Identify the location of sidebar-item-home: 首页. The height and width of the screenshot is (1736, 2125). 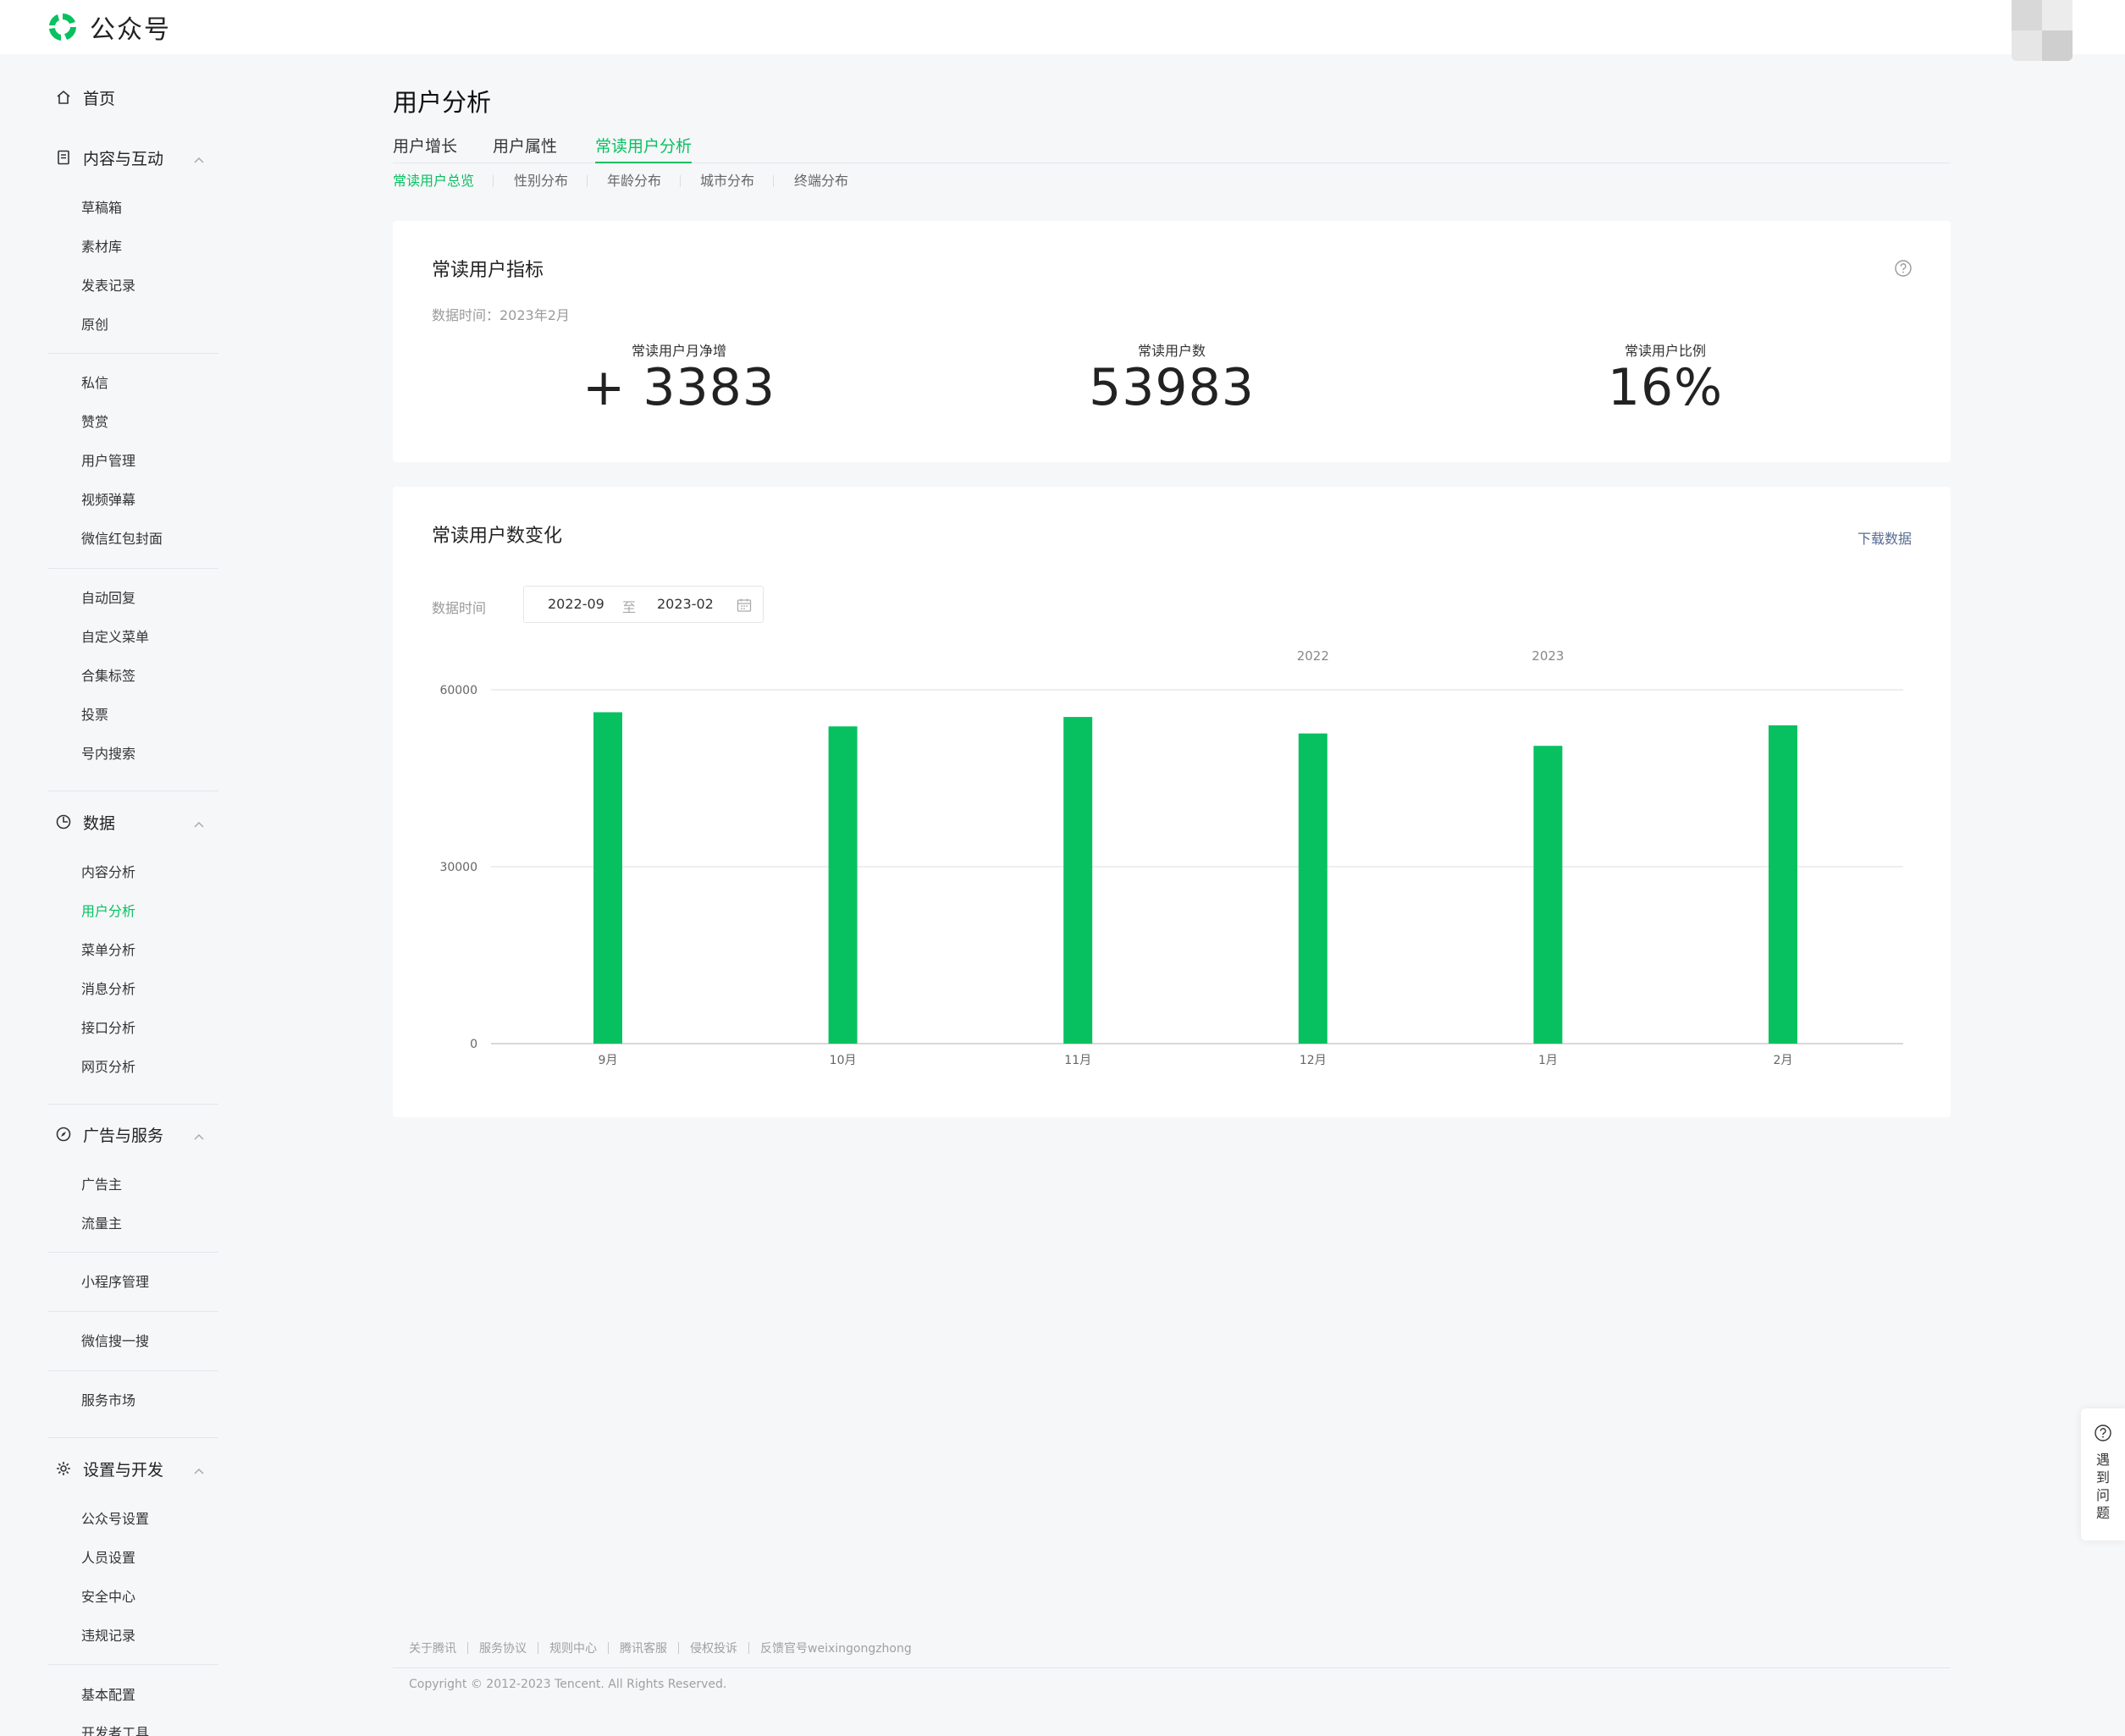
(84, 97).